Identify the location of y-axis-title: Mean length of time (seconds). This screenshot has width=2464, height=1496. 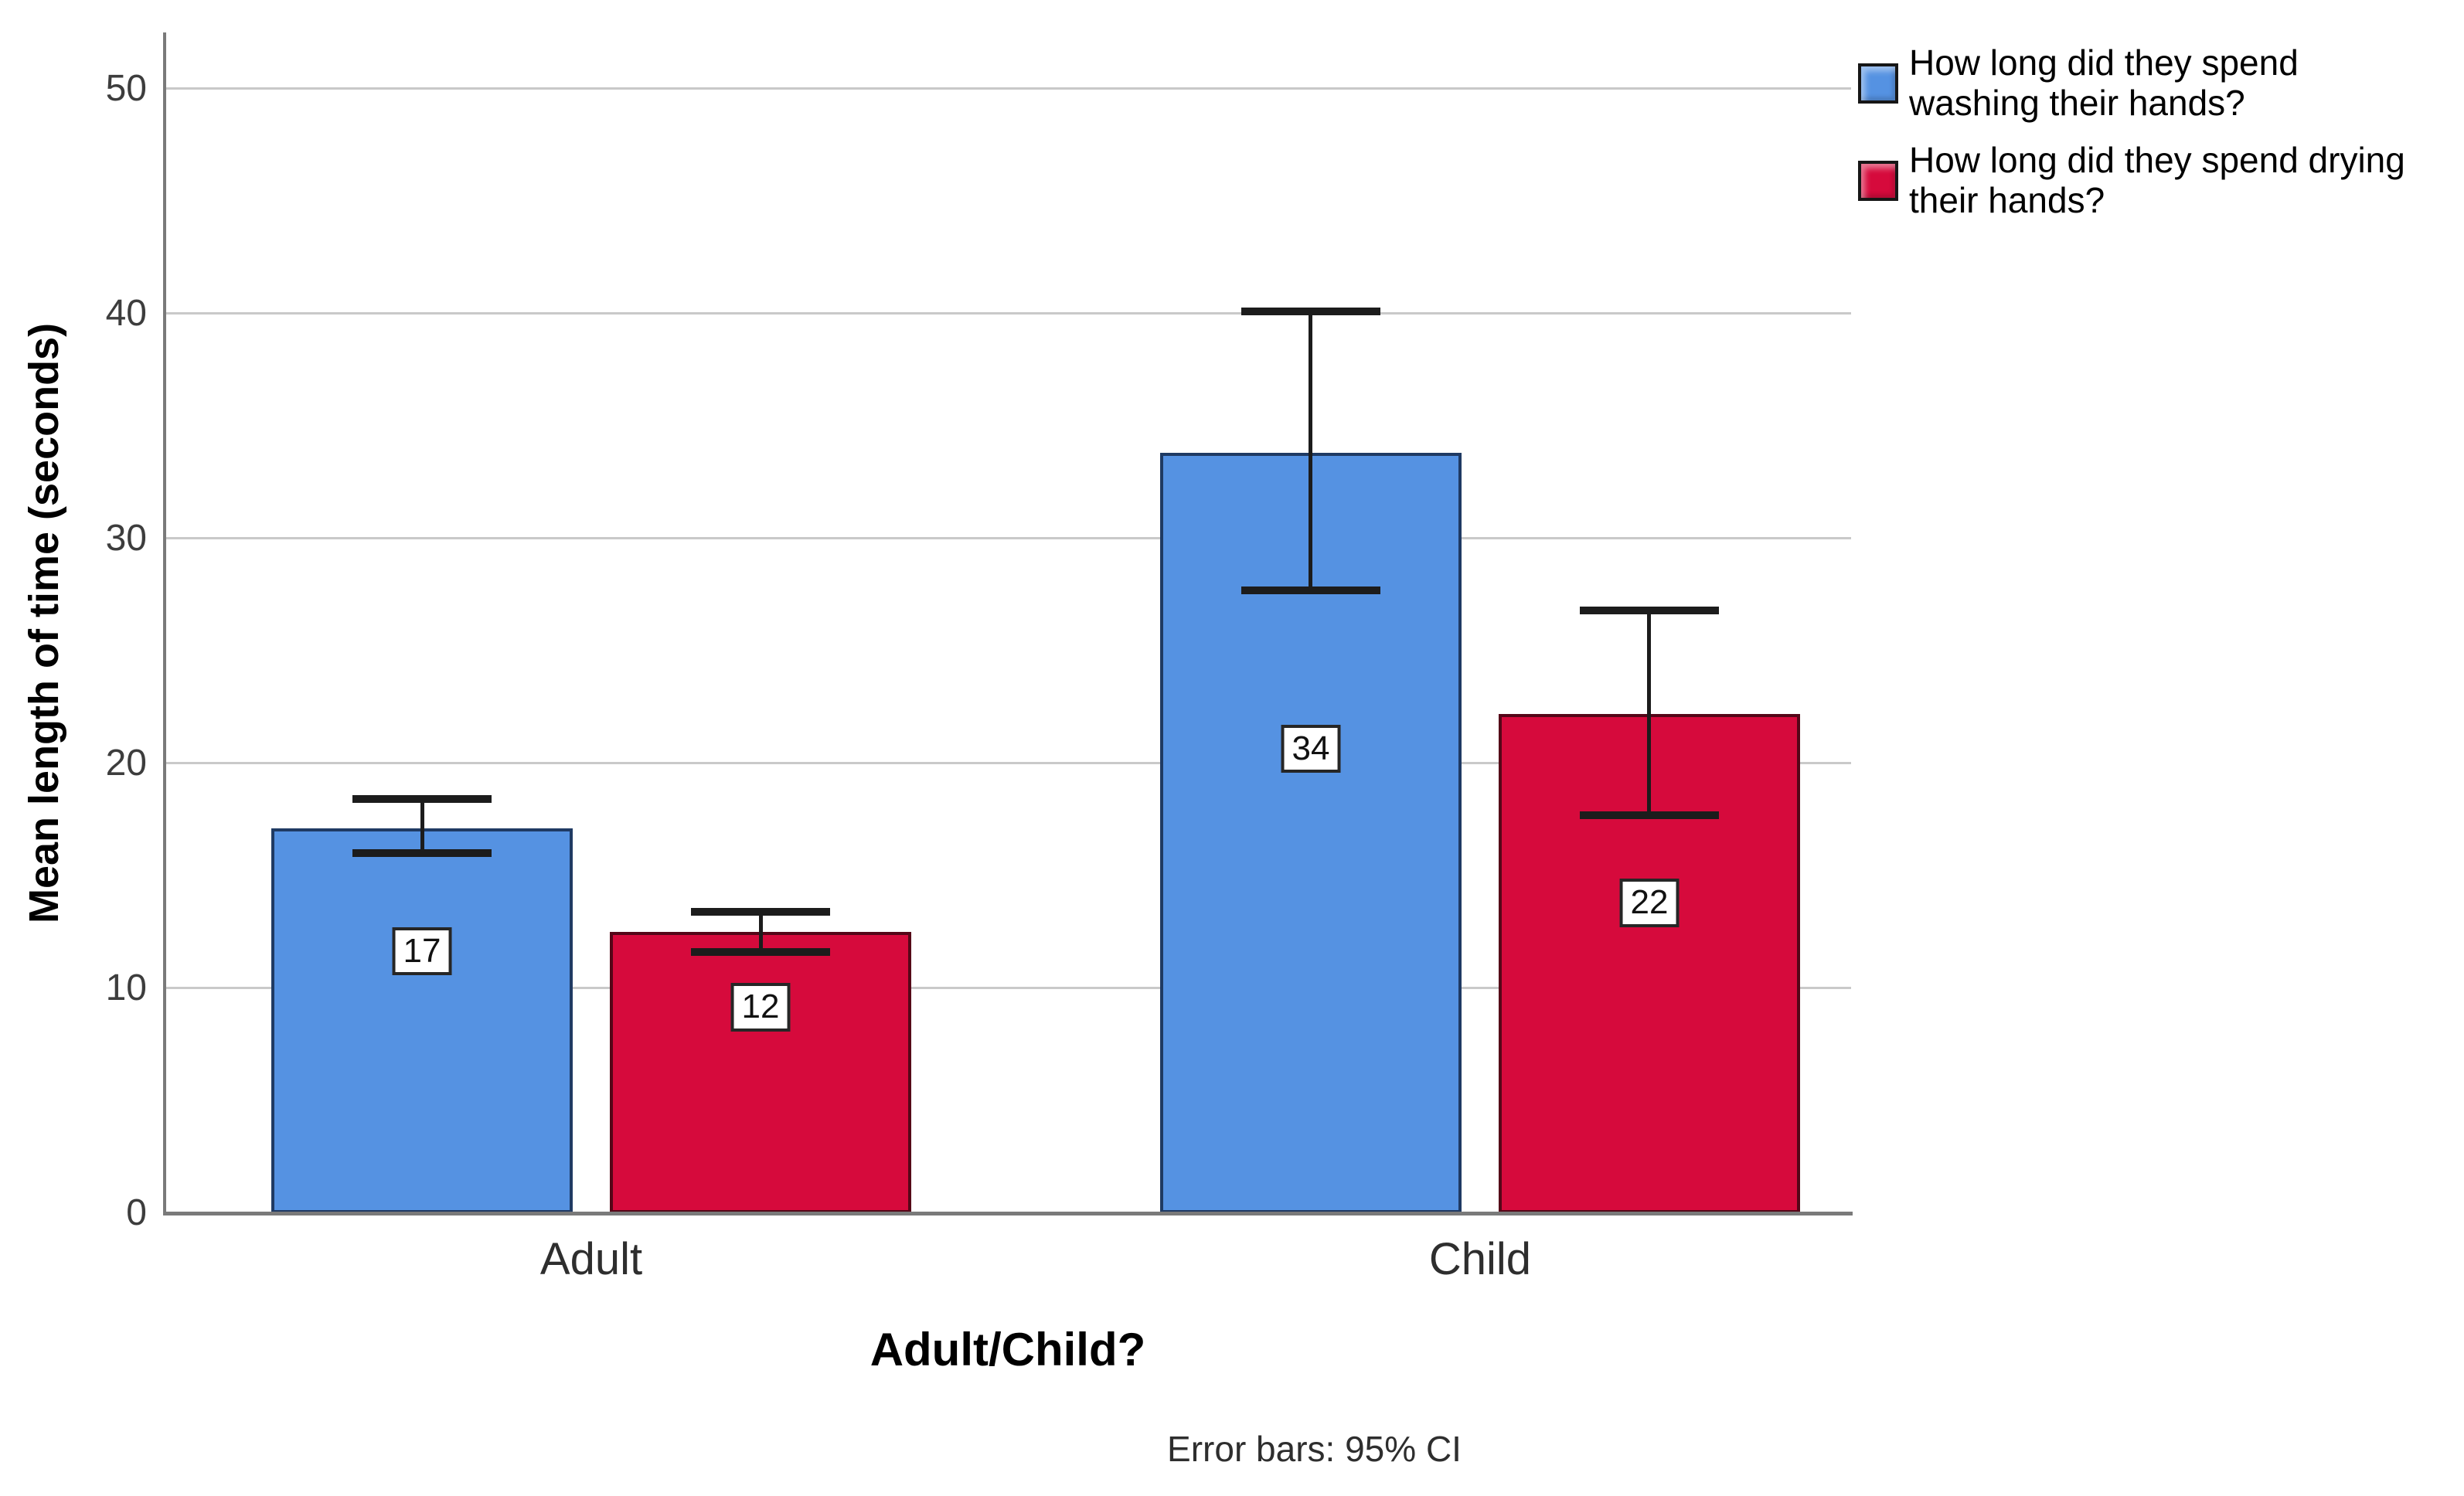
(44, 622).